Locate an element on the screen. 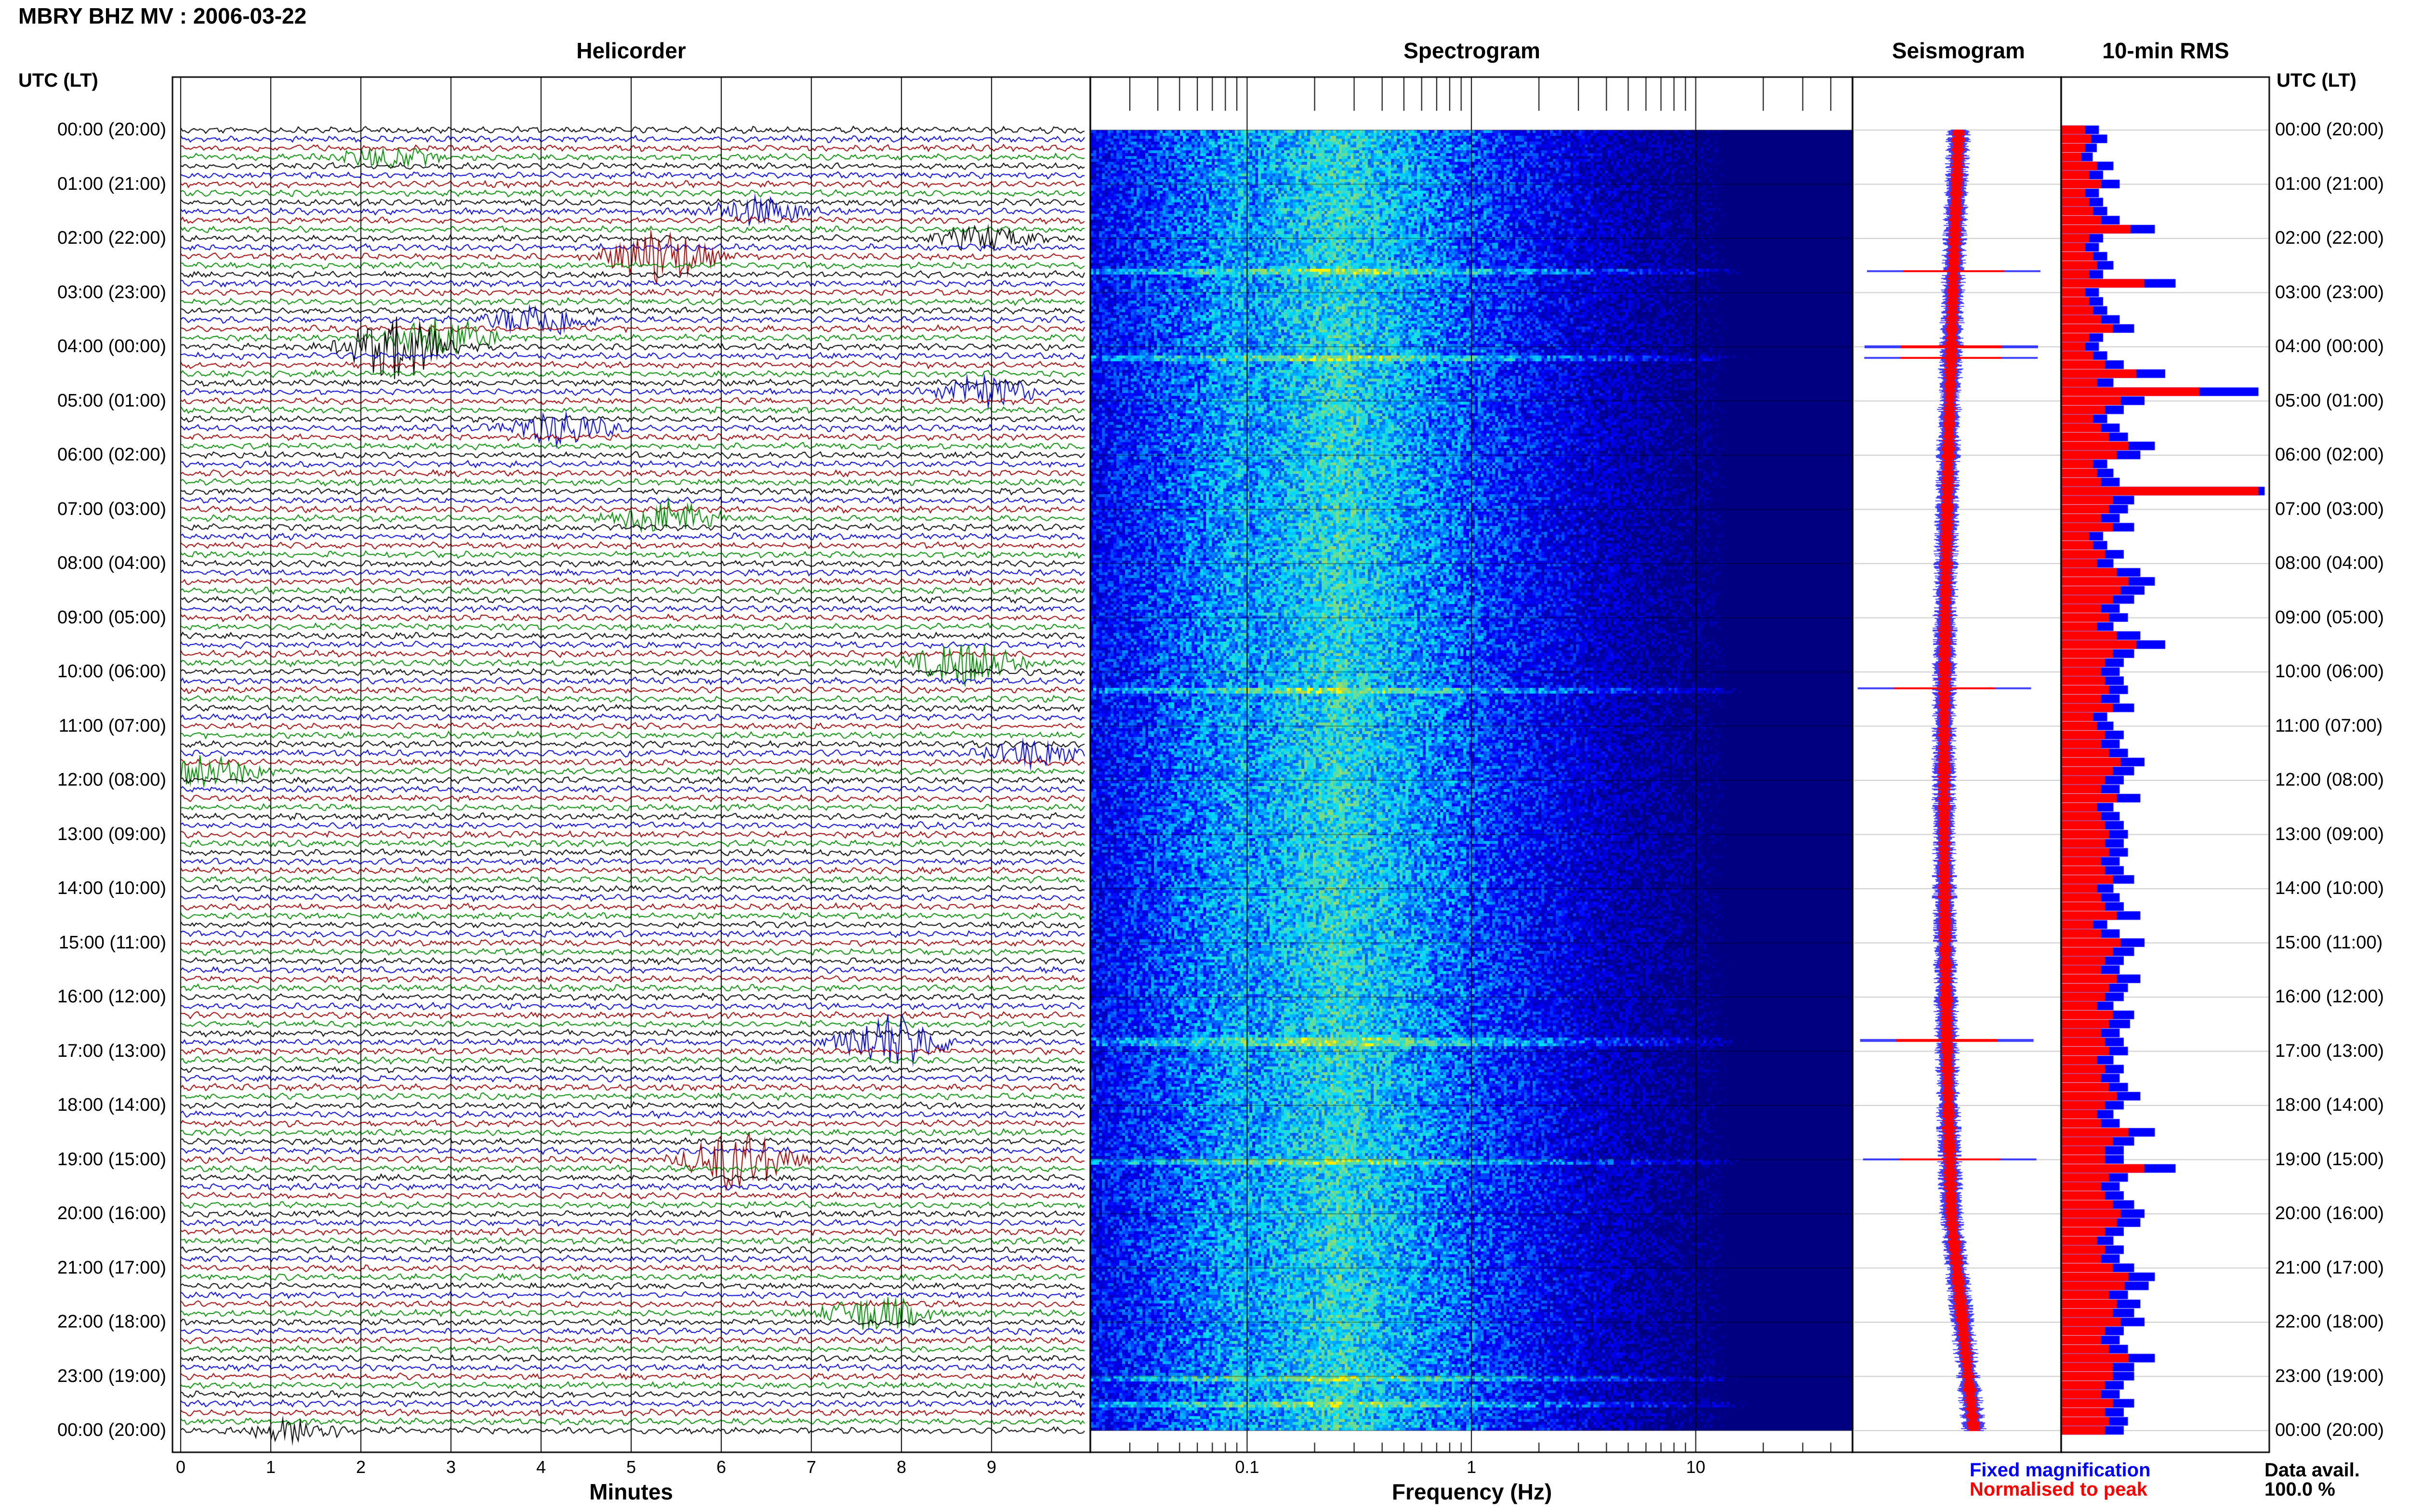  minute-tick: 8 is located at coordinates (902, 1467).